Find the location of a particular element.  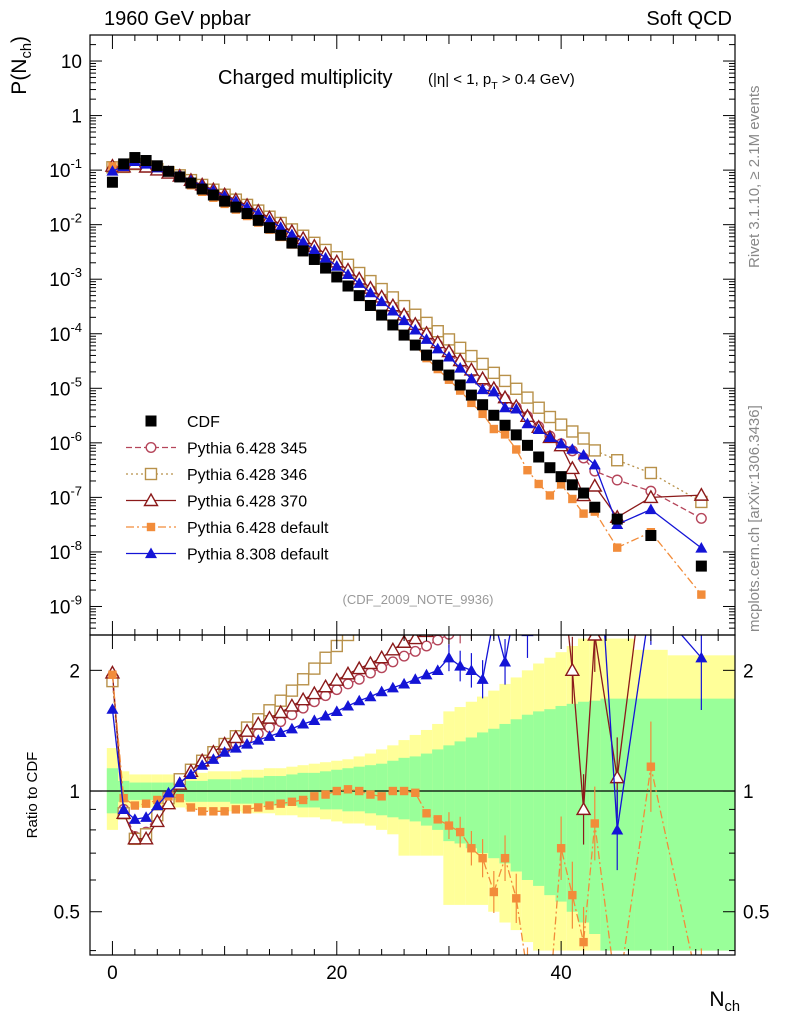

legend-label: Pythia 6.428 370 is located at coordinates (247, 502).